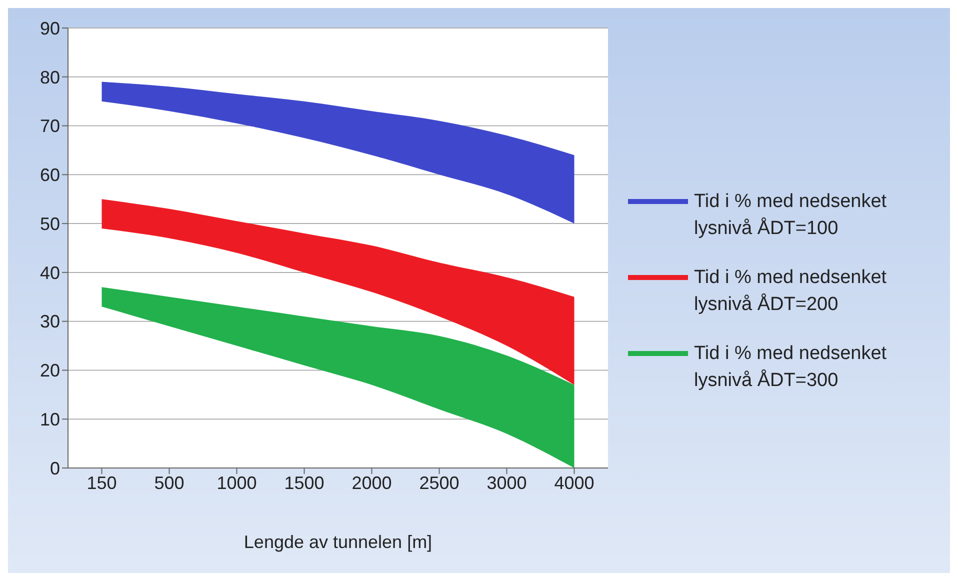 This screenshot has width=958, height=581. What do you see at coordinates (506, 482) in the screenshot?
I see `x-tick-label: 3000` at bounding box center [506, 482].